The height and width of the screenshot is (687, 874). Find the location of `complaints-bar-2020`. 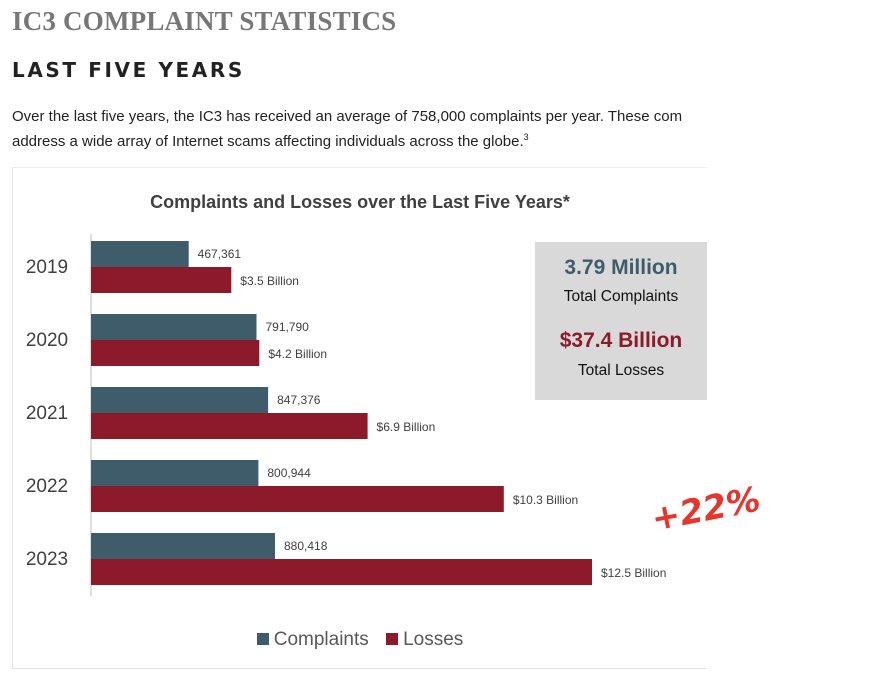

complaints-bar-2020 is located at coordinates (174, 327).